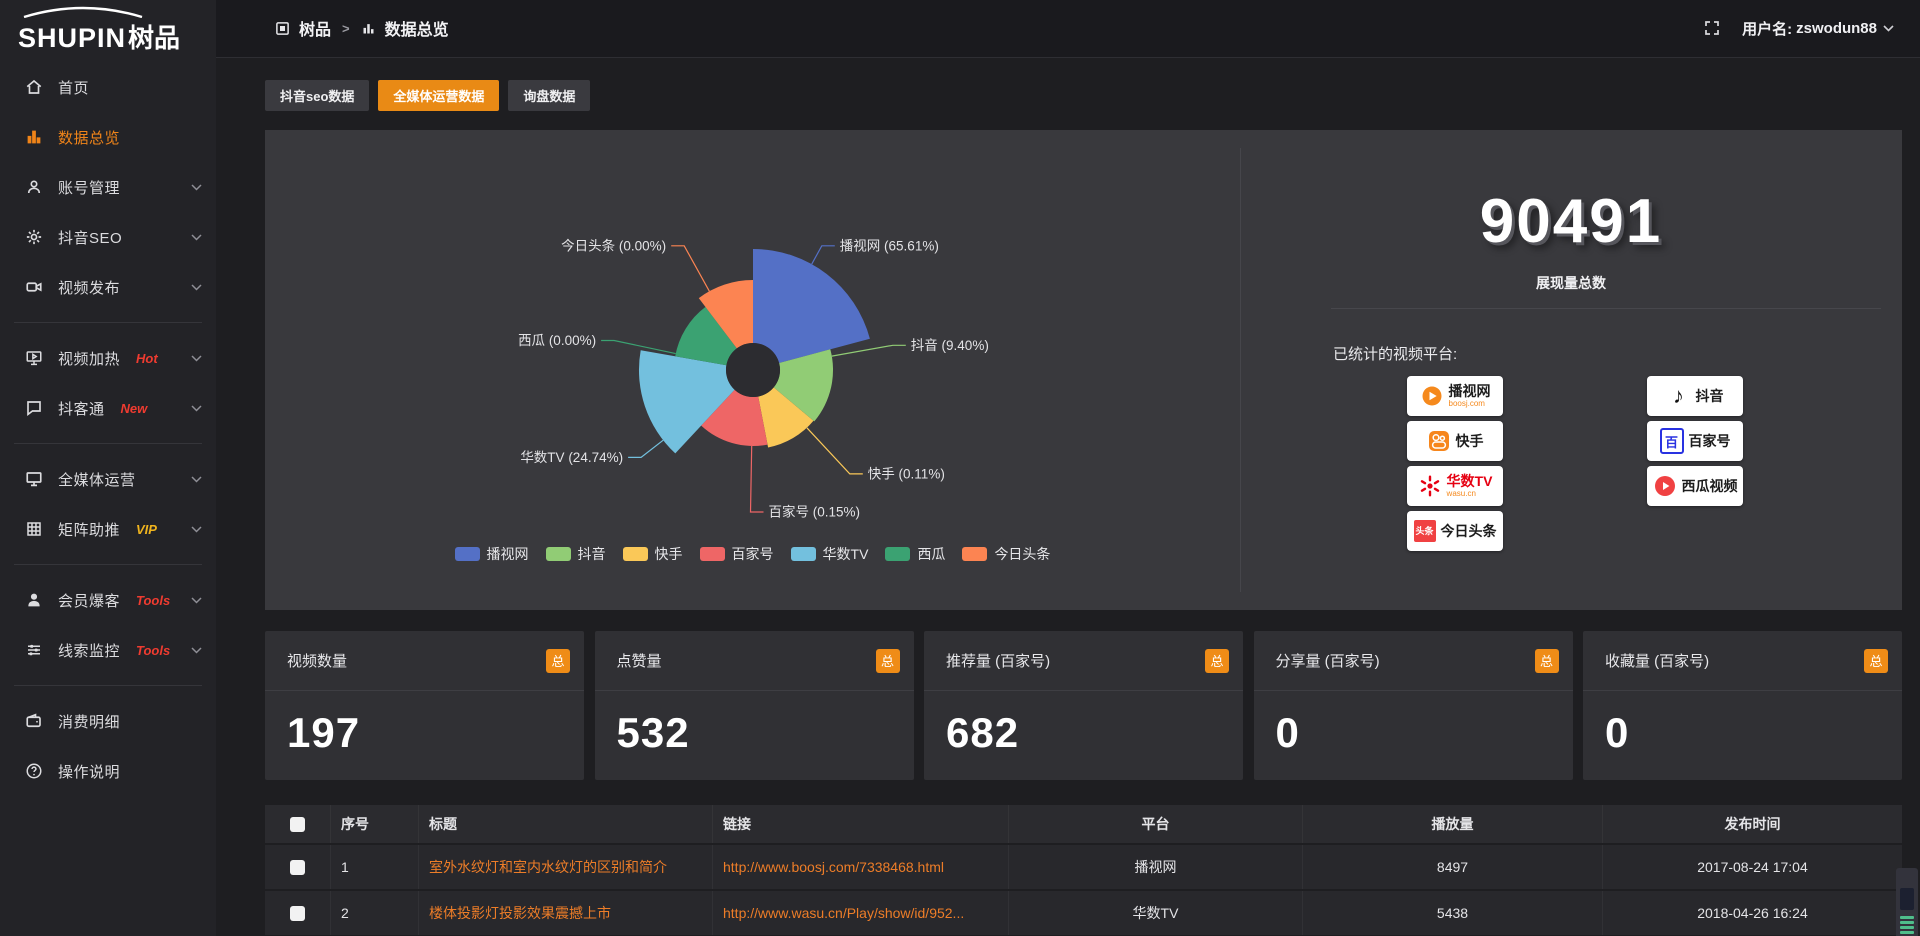 This screenshot has width=1920, height=936. What do you see at coordinates (34, 479) in the screenshot?
I see `monitor-icon` at bounding box center [34, 479].